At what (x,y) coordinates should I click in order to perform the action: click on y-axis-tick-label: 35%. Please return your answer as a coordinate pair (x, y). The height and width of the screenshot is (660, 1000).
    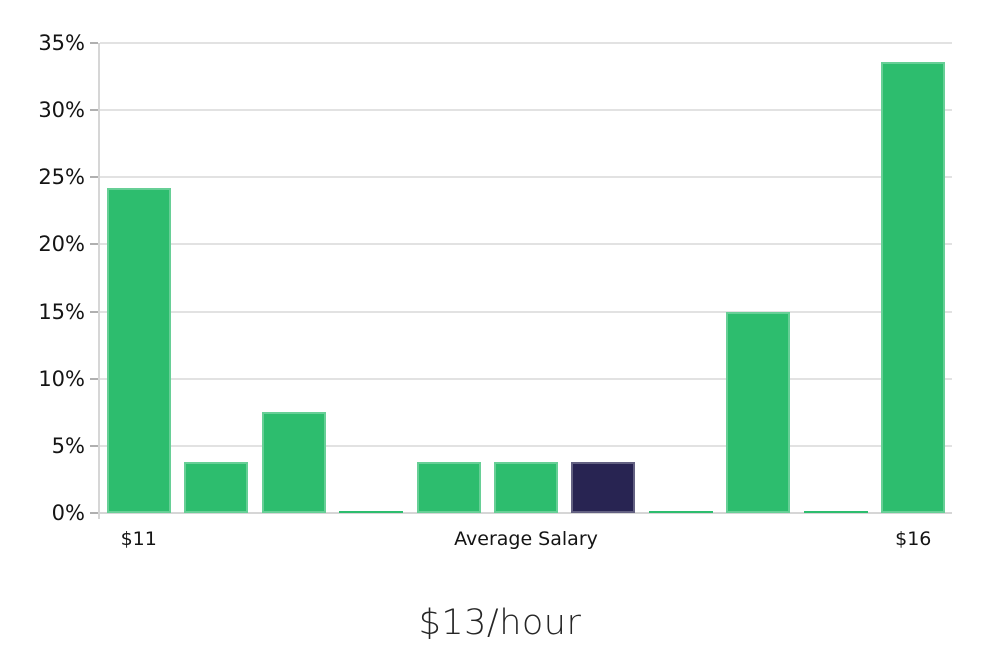
    Looking at the image, I should click on (61, 43).